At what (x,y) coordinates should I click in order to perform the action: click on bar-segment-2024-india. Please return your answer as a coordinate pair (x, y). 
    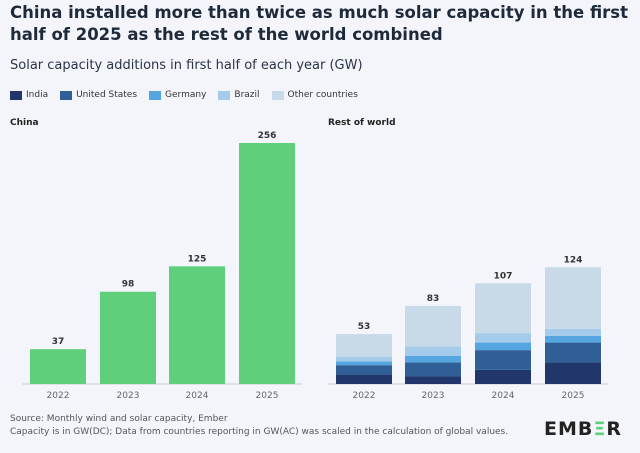
    Looking at the image, I should click on (503, 376).